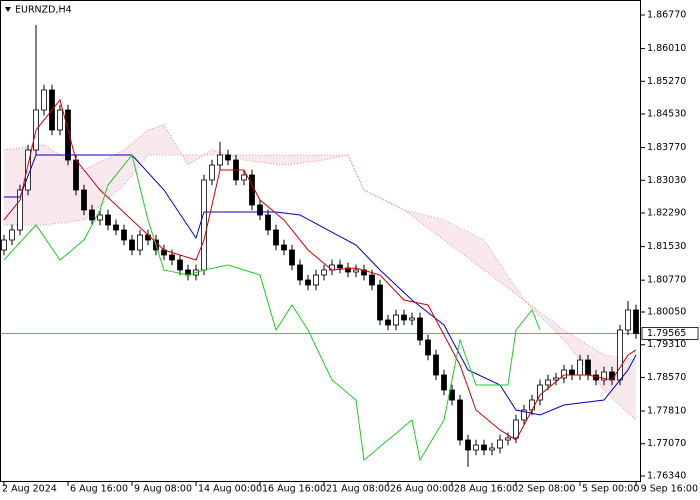  I want to click on menu-triangle, so click(8, 9).